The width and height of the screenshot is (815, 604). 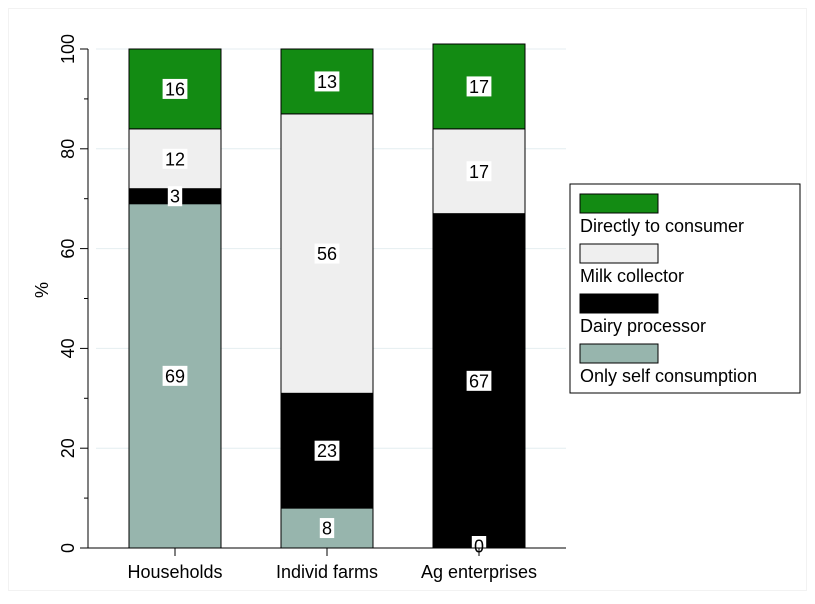 I want to click on data-label-text: 12, so click(x=175, y=159).